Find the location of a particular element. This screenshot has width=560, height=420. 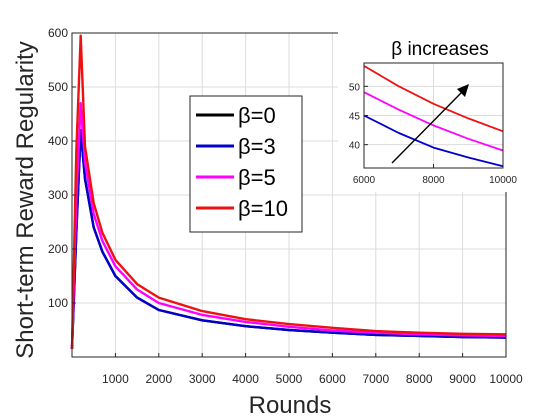

legend: β=0 β=3 β=5 β=10 is located at coordinates (246, 164).